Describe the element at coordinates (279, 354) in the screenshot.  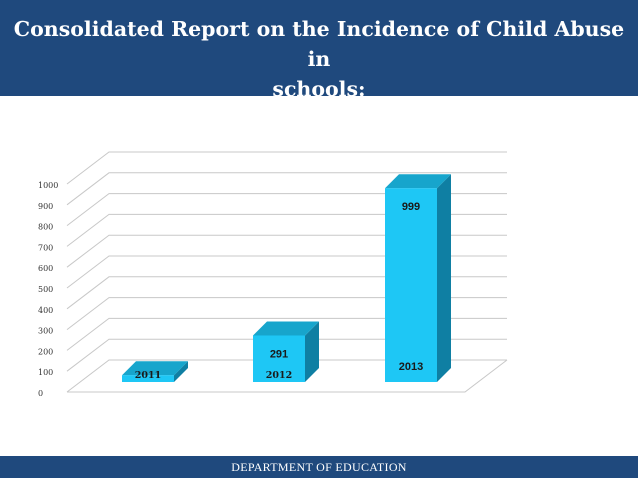
I see `data-label: 291` at that location.